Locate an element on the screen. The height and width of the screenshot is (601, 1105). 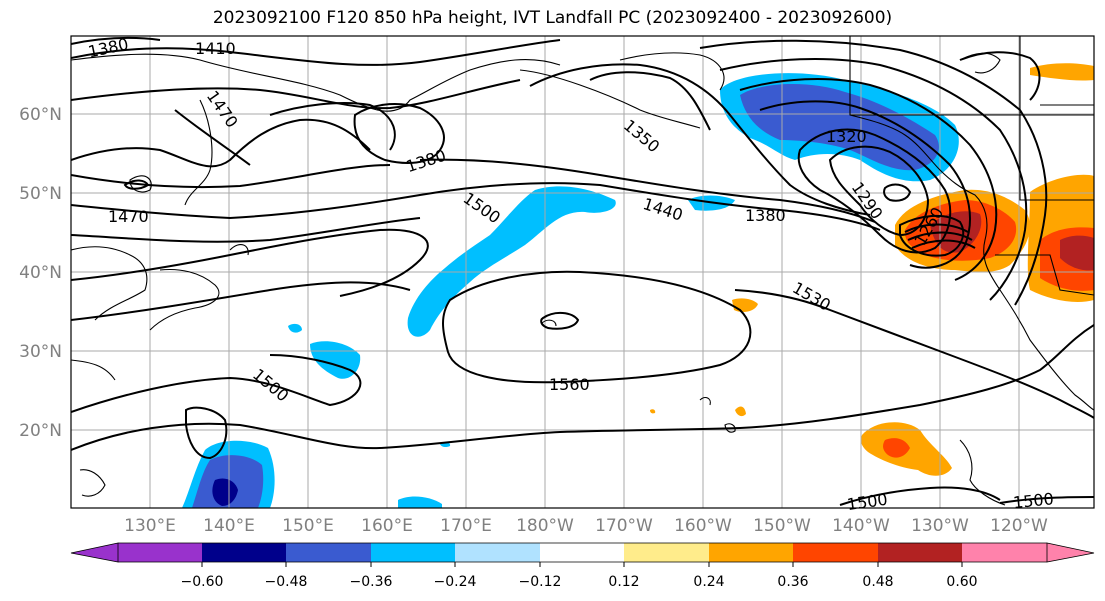
colorbar-tick-label: 0.12 is located at coordinates (623, 582).